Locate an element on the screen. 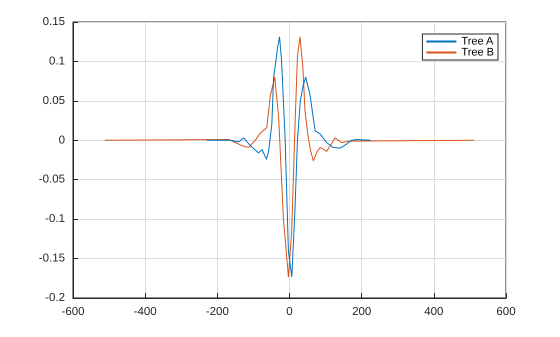  x-tick-label: 600 is located at coordinates (506, 312).